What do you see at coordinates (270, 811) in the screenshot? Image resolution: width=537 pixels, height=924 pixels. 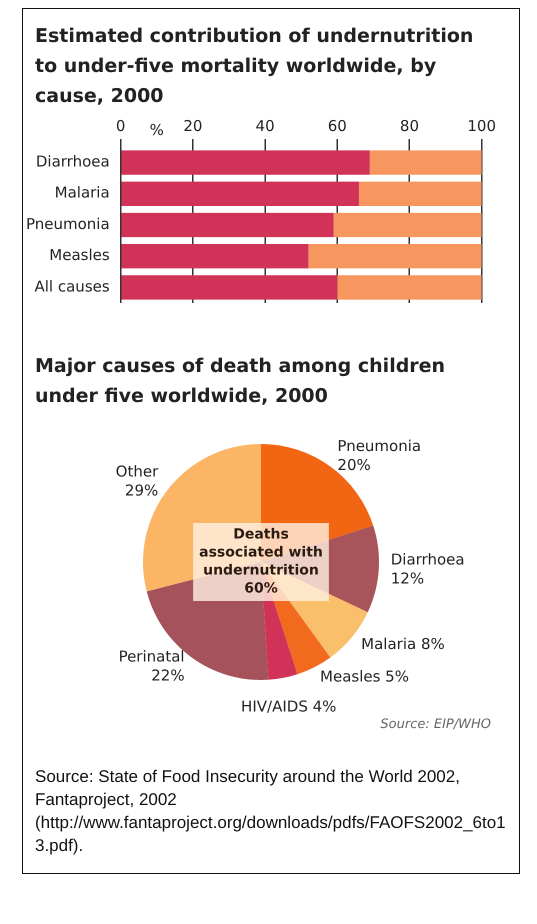 I see `source-note: Source: State of Food Insecurity around the World 2002, Fantaproject, 2002 (http://www.fantaproject.org/downloads/pdfs/FAOFS2002_6to13.pdf).` at bounding box center [270, 811].